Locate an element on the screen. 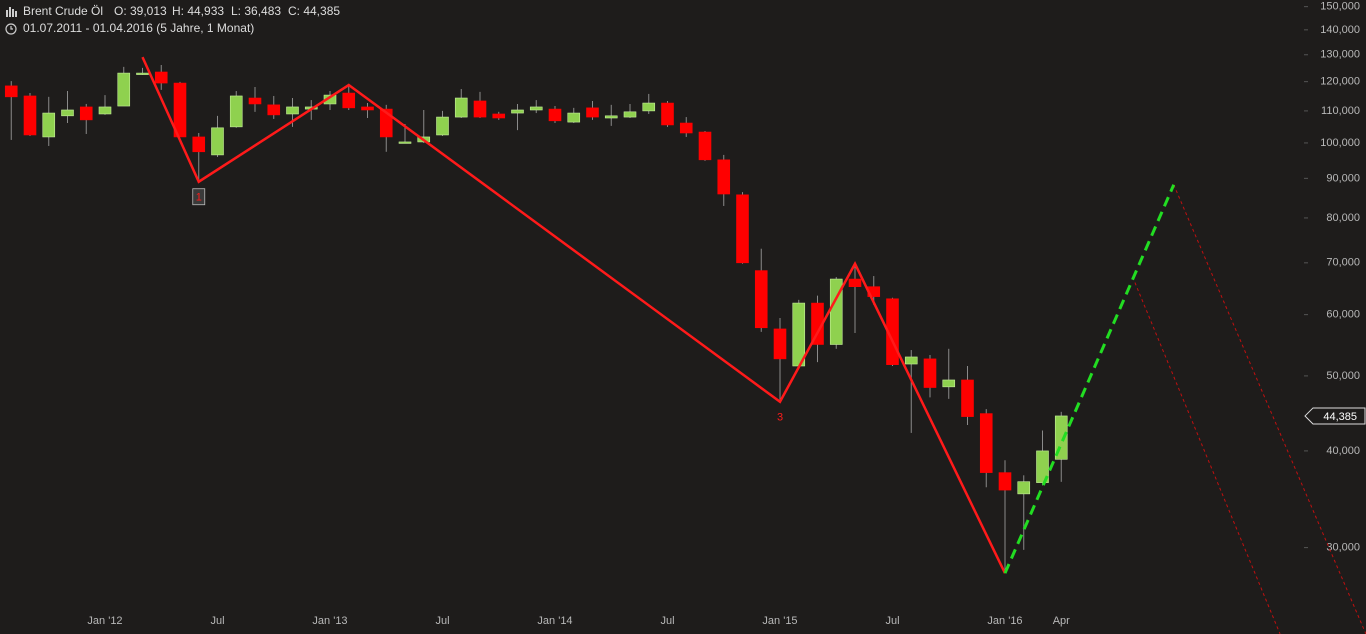  y-tick-label: 30,000 is located at coordinates (1343, 548).